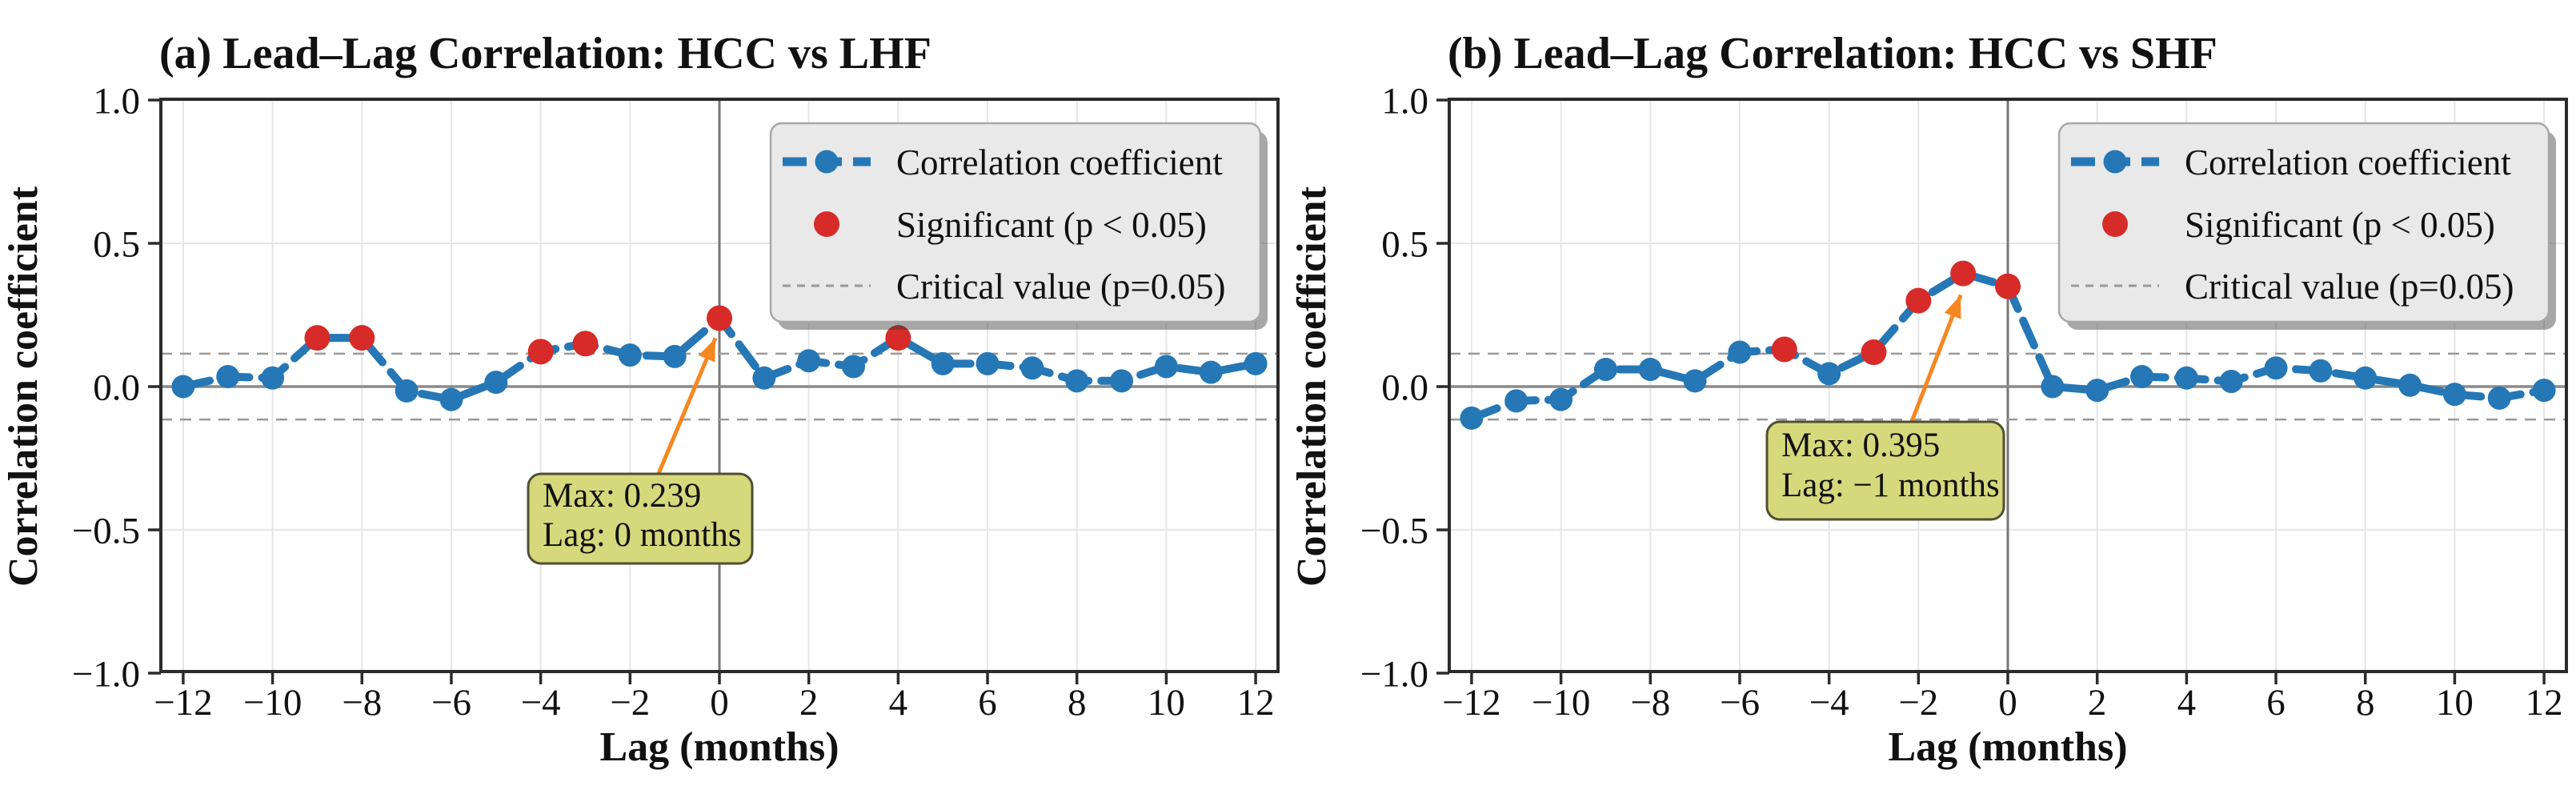  Describe the element at coordinates (1832, 53) in the screenshot. I see `chart-b-title: (b) Lead–Lag Correlation: HCC vs SHF` at that location.